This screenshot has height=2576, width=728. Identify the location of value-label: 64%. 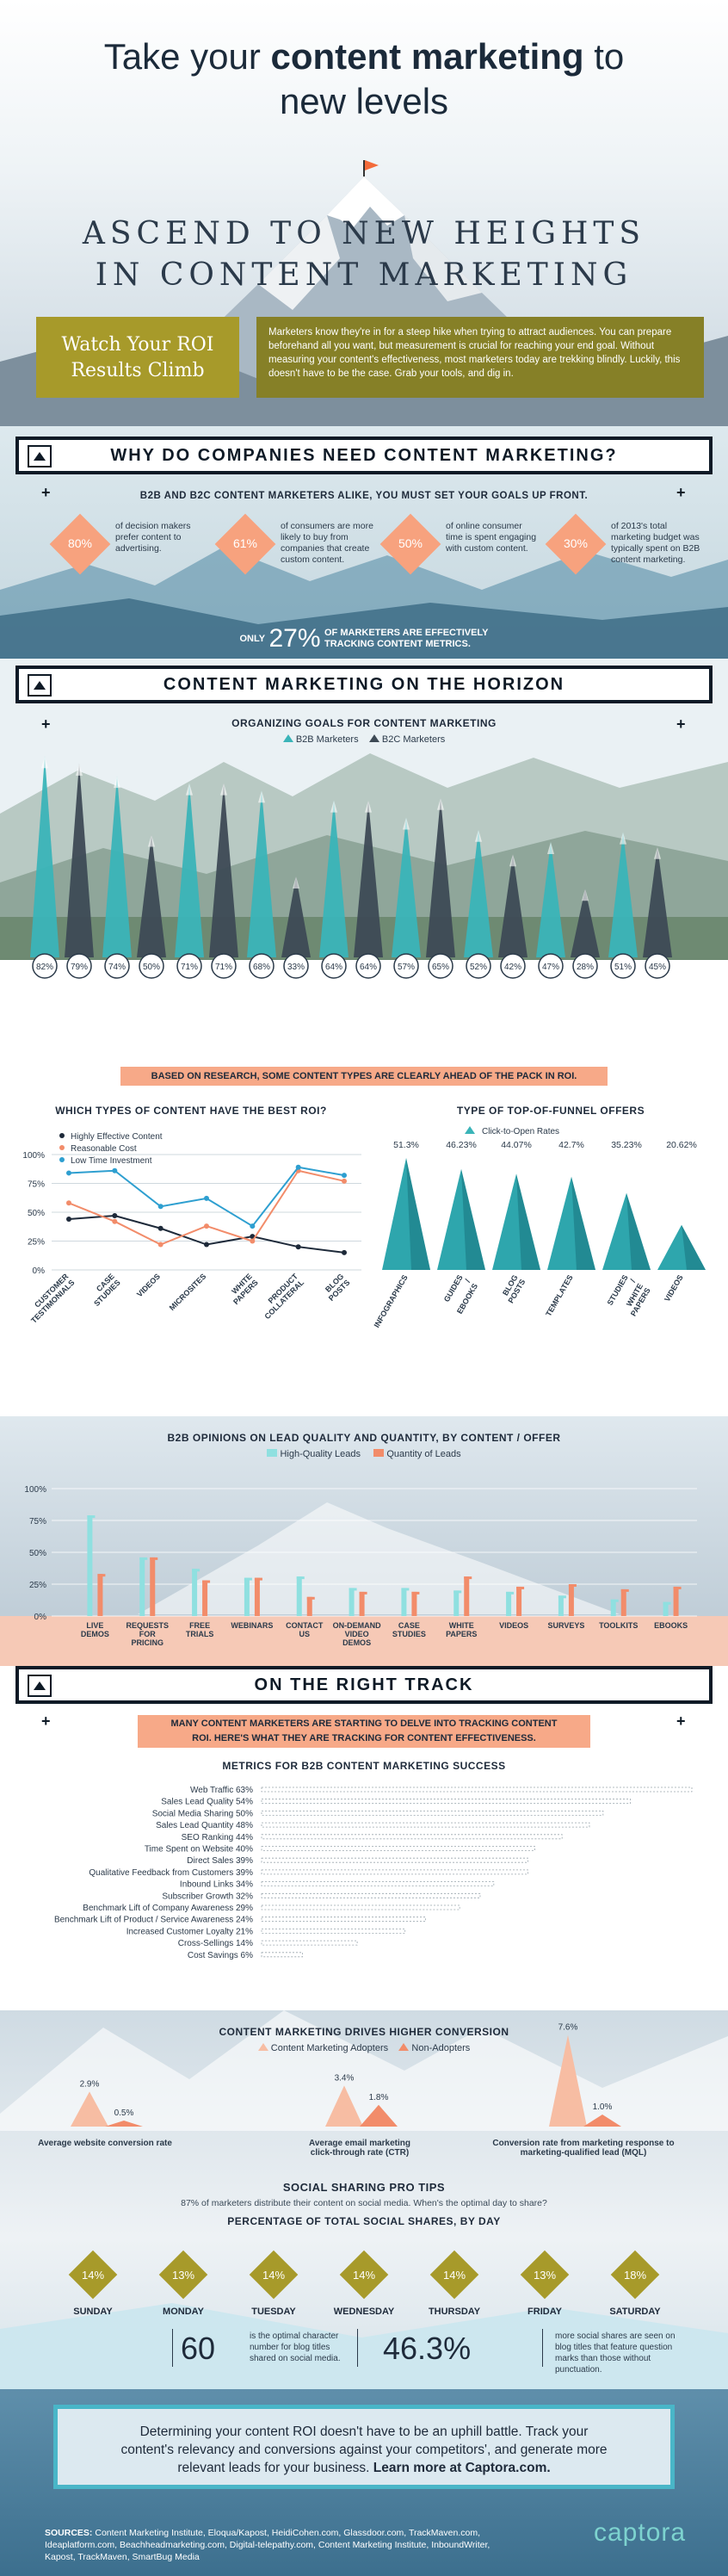
(368, 967).